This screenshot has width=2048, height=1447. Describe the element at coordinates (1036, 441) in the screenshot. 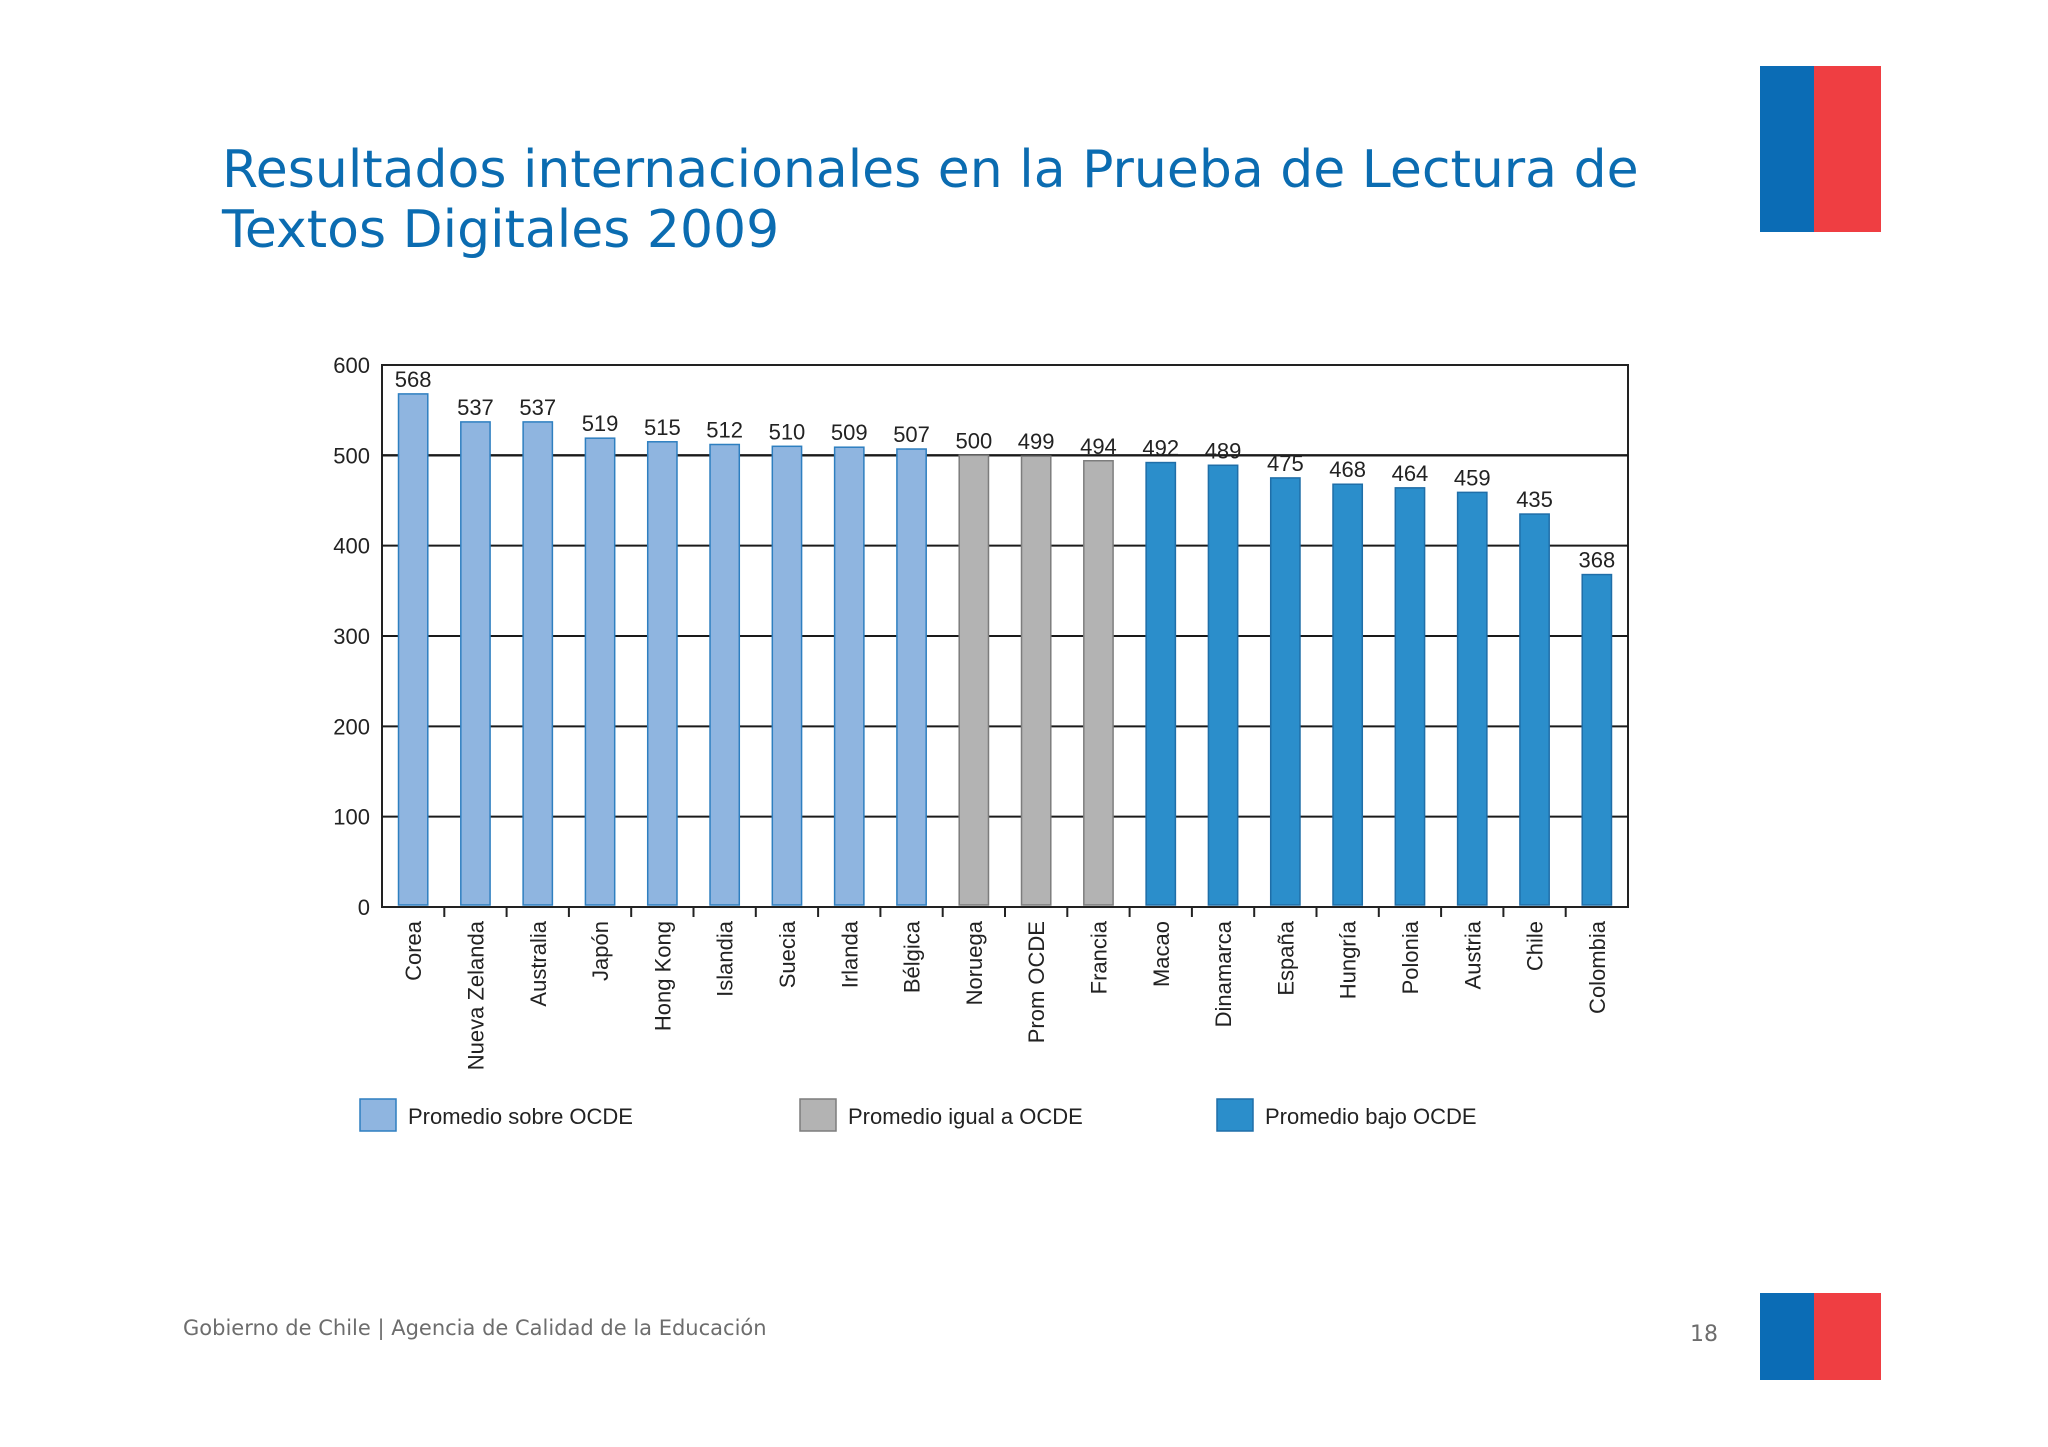

I see `data-label: 499` at that location.